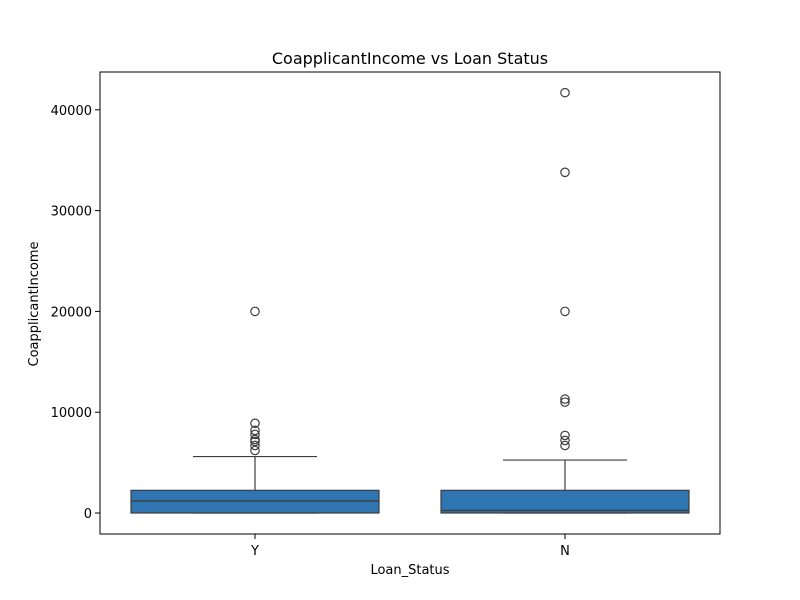 This screenshot has width=800, height=600. Describe the element at coordinates (255, 410) in the screenshot. I see `box-Y` at that location.